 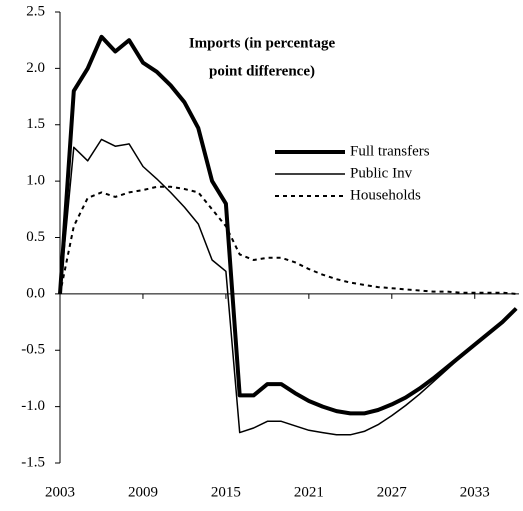 I want to click on y-tick-label: -1.5, so click(x=33, y=462).